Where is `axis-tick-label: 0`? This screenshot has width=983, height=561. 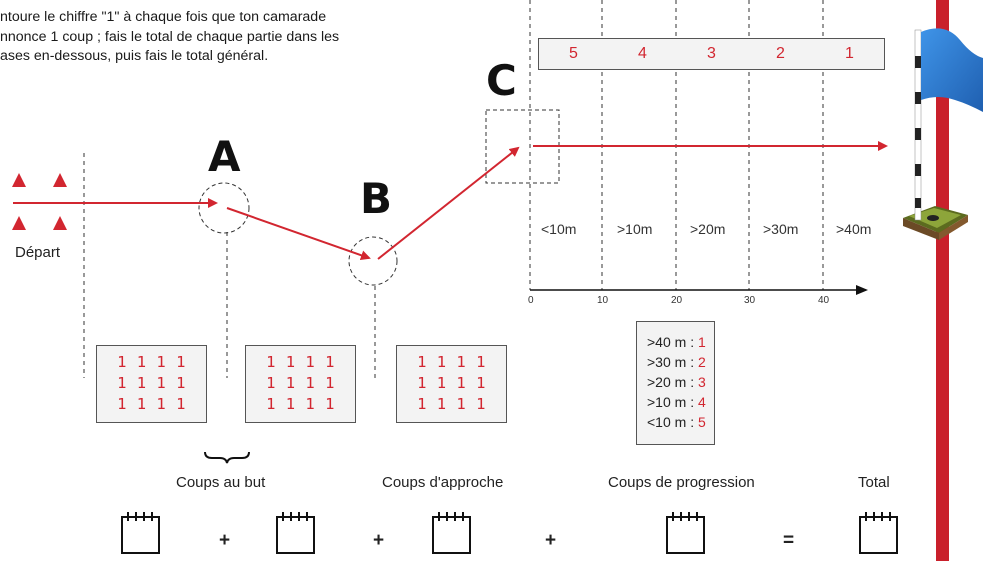
axis-tick-label: 0 is located at coordinates (531, 300).